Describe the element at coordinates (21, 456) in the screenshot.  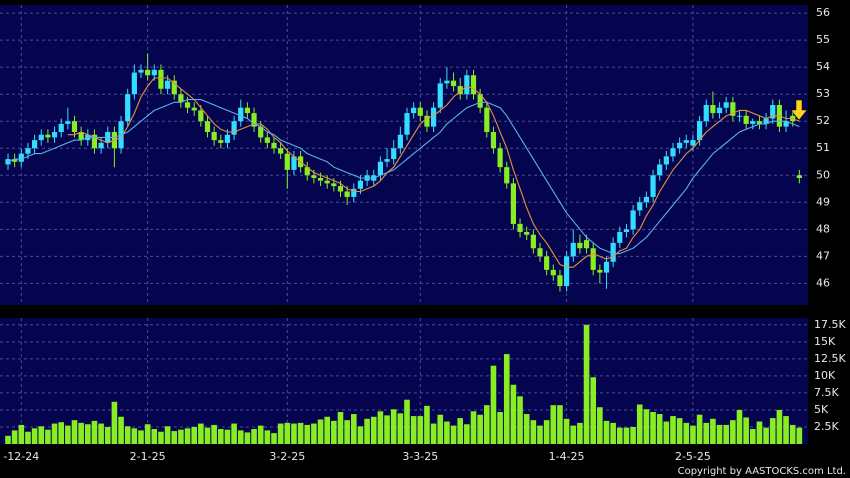
I see `x-tick-label: -12-24` at that location.